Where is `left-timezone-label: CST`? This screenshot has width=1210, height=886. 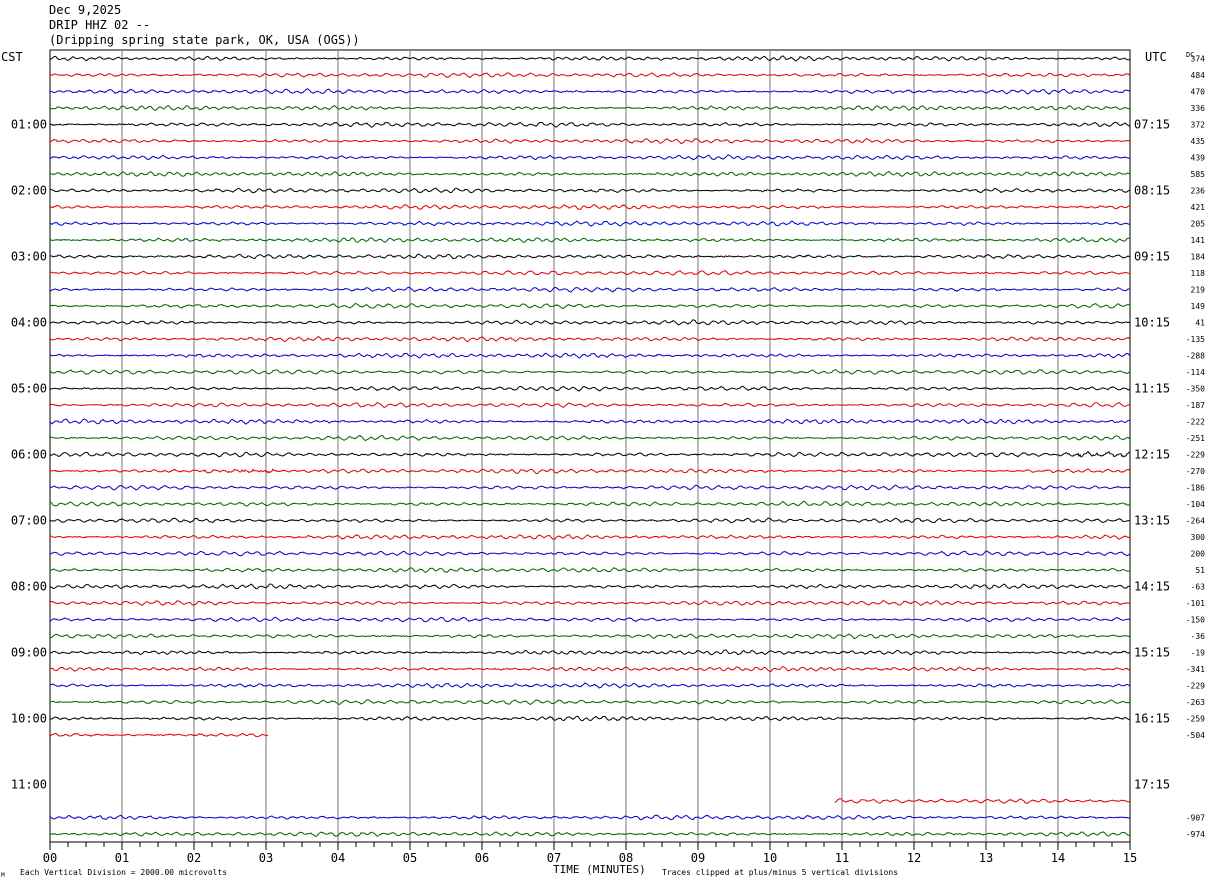
left-timezone-label: CST is located at coordinates (12, 57).